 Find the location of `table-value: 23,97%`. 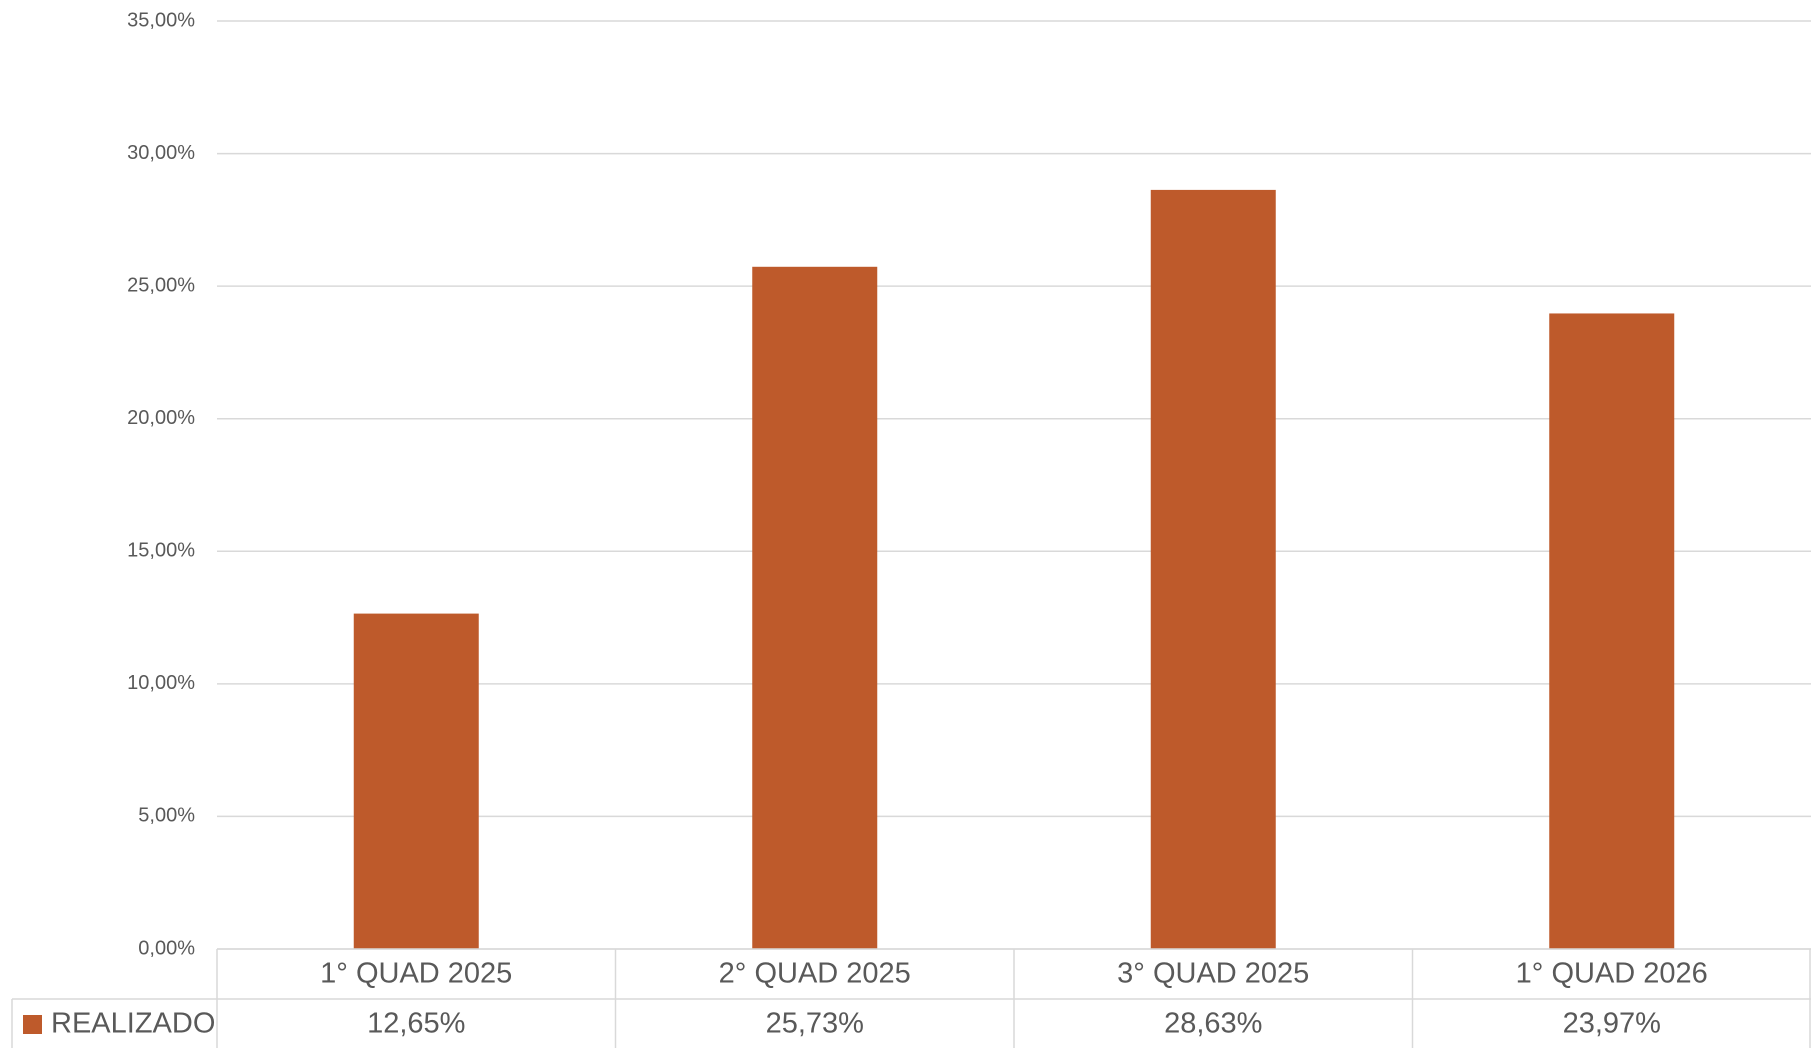

table-value: 23,97% is located at coordinates (1612, 1024).